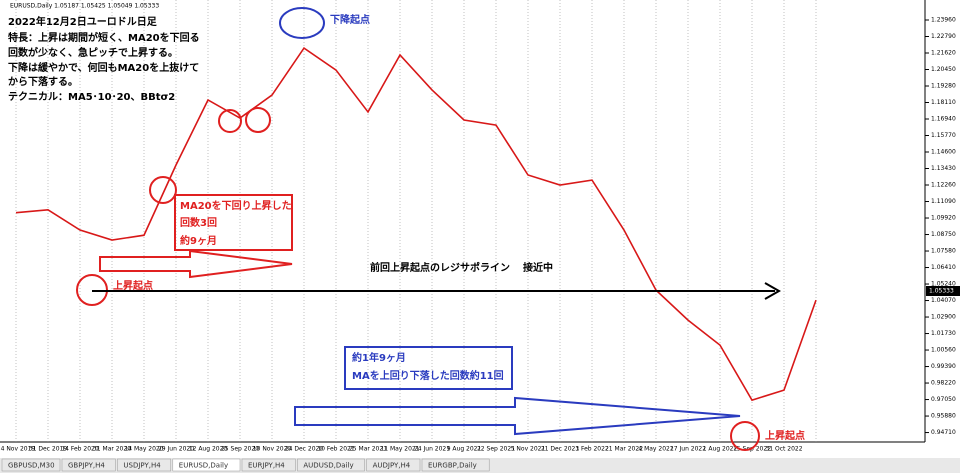 The image size is (960, 473). What do you see at coordinates (688, 449) in the screenshot?
I see `x-tick-label: 17 Jun 2022` at bounding box center [688, 449].